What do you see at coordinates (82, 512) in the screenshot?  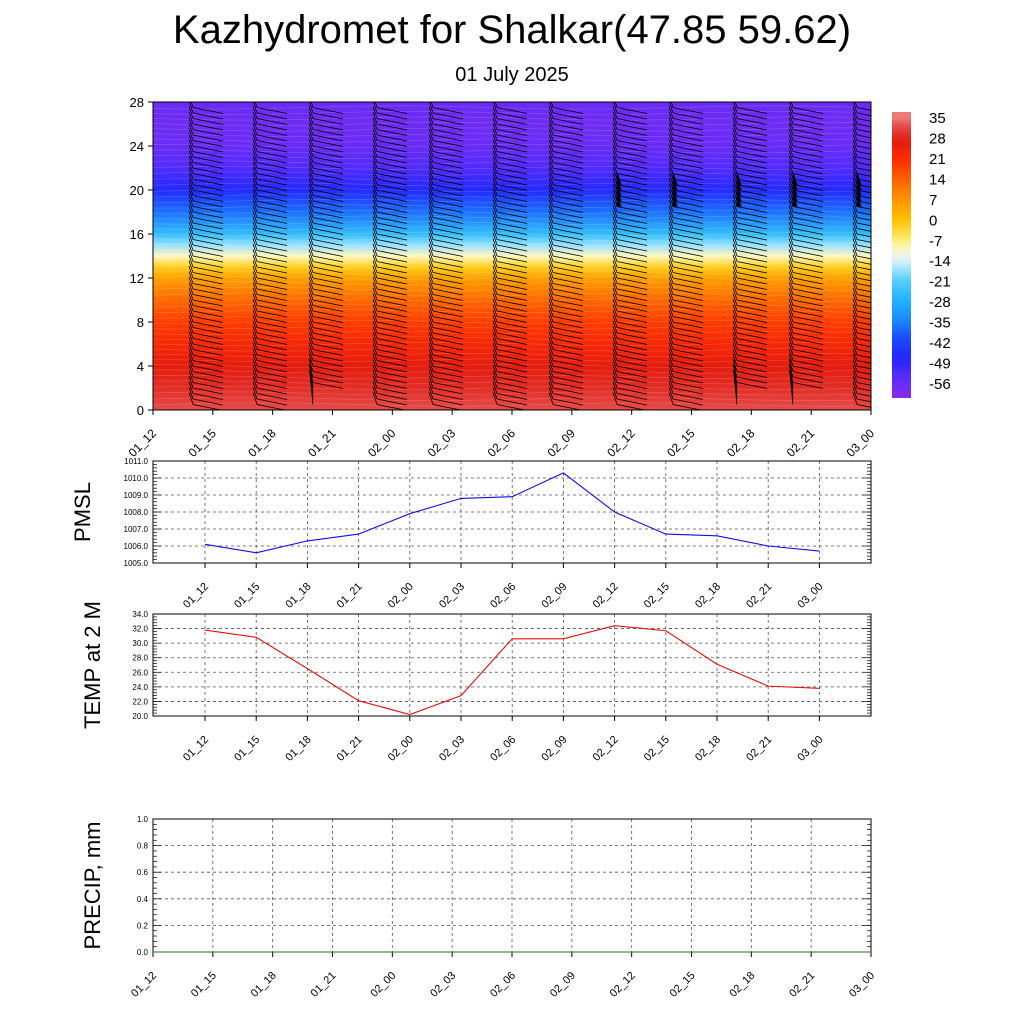 I see `y-axis-label: PMSL` at bounding box center [82, 512].